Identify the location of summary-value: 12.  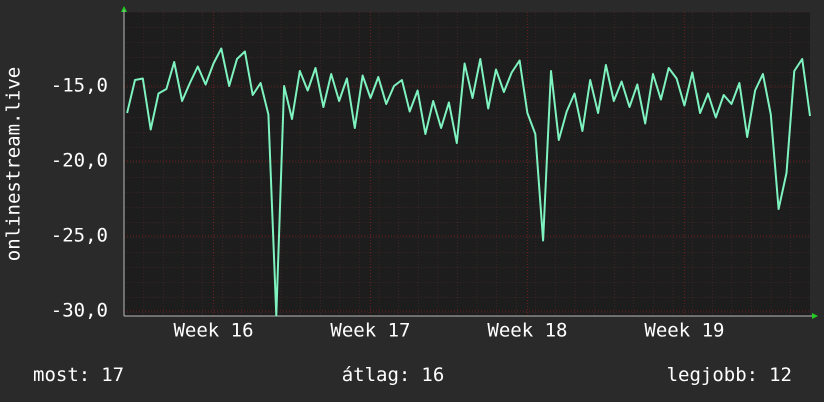
(780, 375).